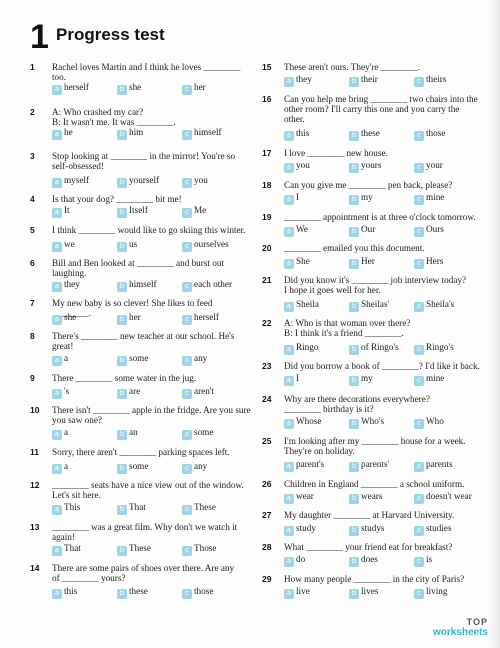  I want to click on answer-option-b: b of Ringo's, so click(374, 348).